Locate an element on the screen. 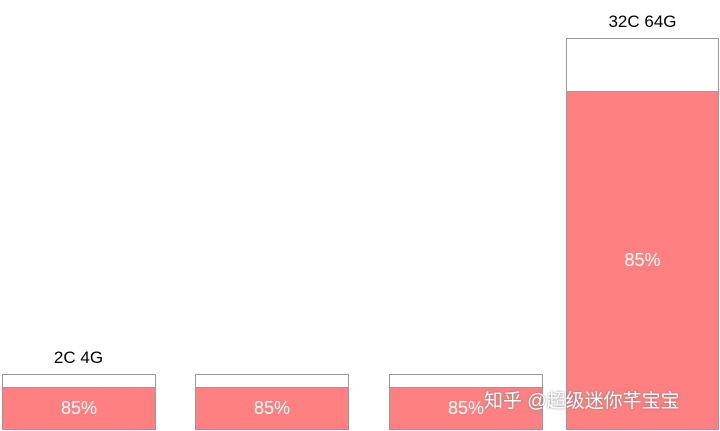 The height and width of the screenshot is (431, 720). bar-4-value: 85% is located at coordinates (642, 260).